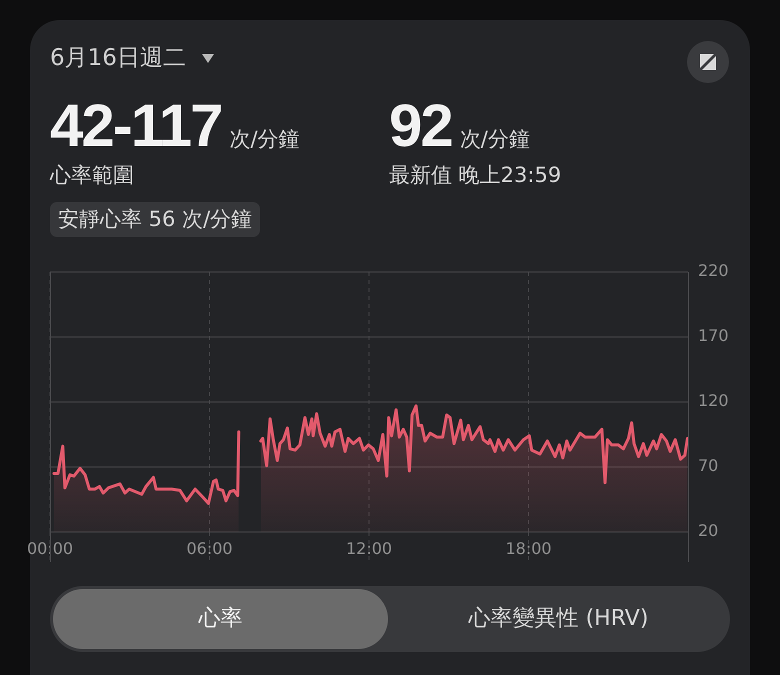  Describe the element at coordinates (713, 400) in the screenshot. I see `y-tick-label: 120` at that location.